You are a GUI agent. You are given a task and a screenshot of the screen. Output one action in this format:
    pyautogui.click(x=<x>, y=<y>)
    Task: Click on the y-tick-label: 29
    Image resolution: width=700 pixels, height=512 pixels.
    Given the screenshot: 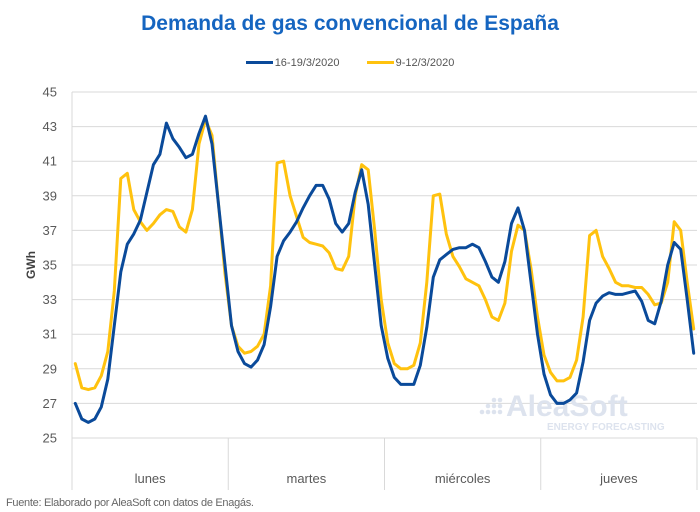 What is the action you would take?
    pyautogui.click(x=50, y=368)
    